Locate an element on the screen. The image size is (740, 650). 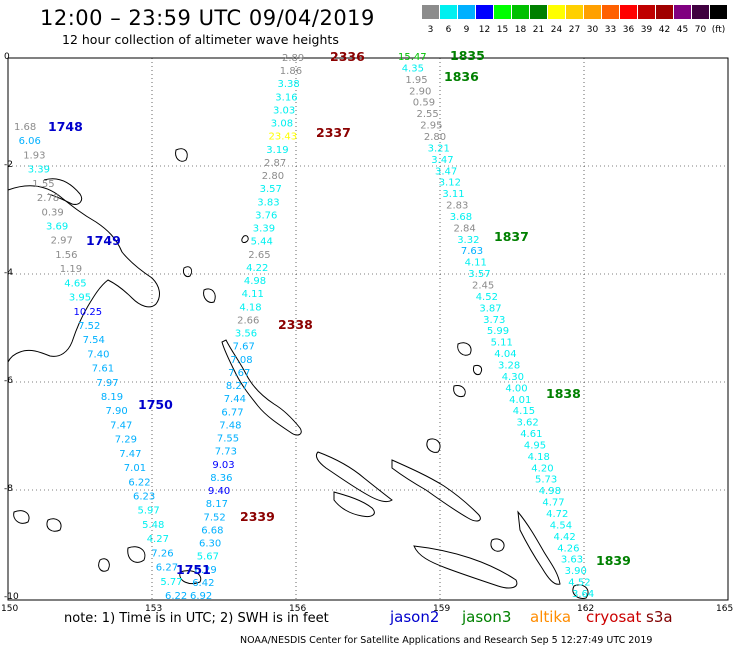
scale-label: 36 is located at coordinates (628, 30).